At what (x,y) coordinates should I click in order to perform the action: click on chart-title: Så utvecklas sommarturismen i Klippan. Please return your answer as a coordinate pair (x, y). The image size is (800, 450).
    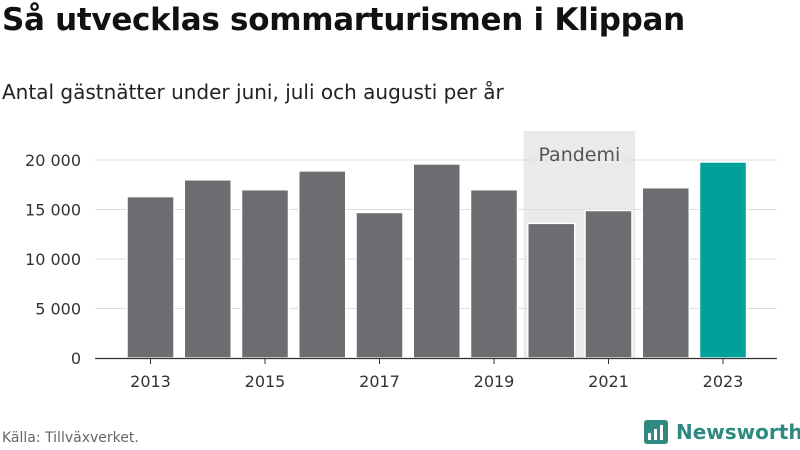
    Looking at the image, I should click on (343, 20).